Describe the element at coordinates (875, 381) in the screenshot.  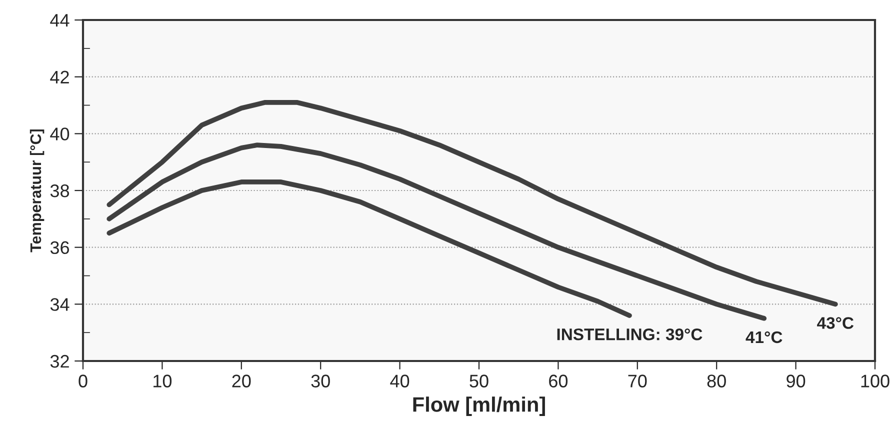
I see `x-tick-label: 100` at that location.